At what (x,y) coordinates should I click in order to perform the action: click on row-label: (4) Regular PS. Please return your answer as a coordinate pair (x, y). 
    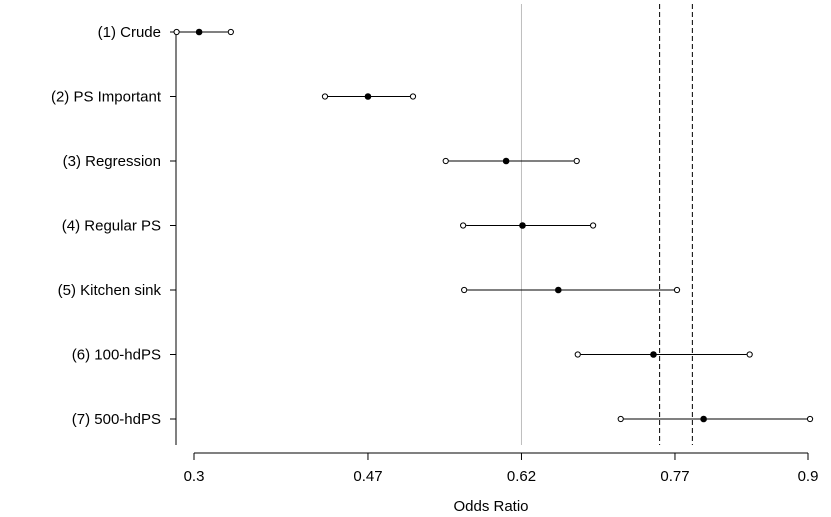
    Looking at the image, I should click on (111, 226).